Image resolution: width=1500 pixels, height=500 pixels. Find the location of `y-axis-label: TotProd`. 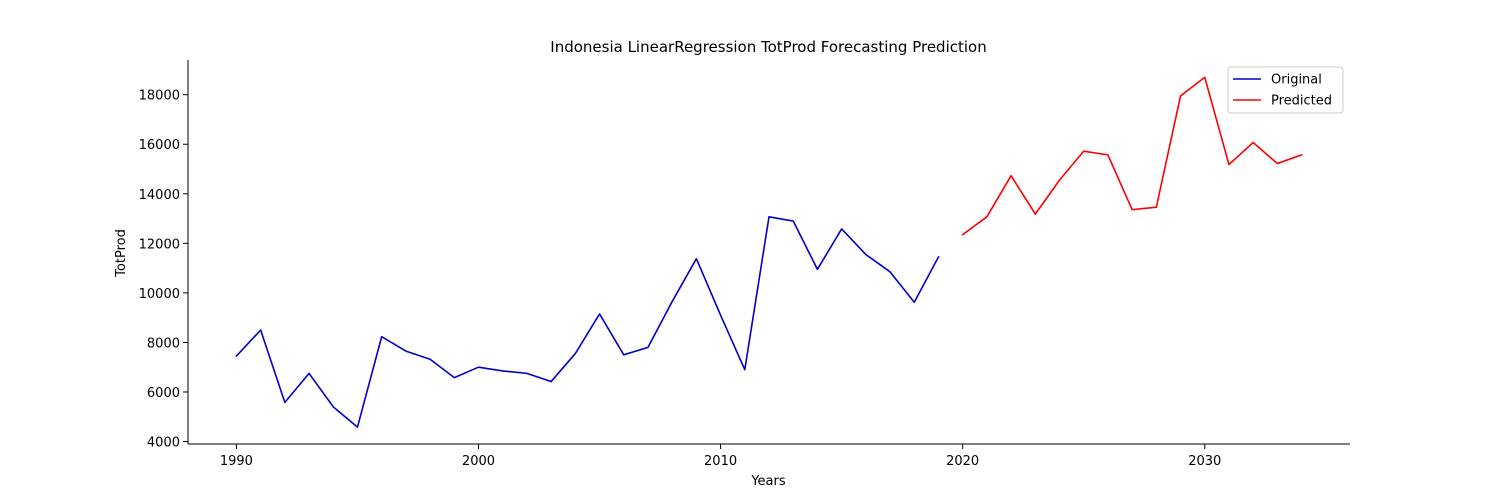

y-axis-label: TotProd is located at coordinates (121, 253).